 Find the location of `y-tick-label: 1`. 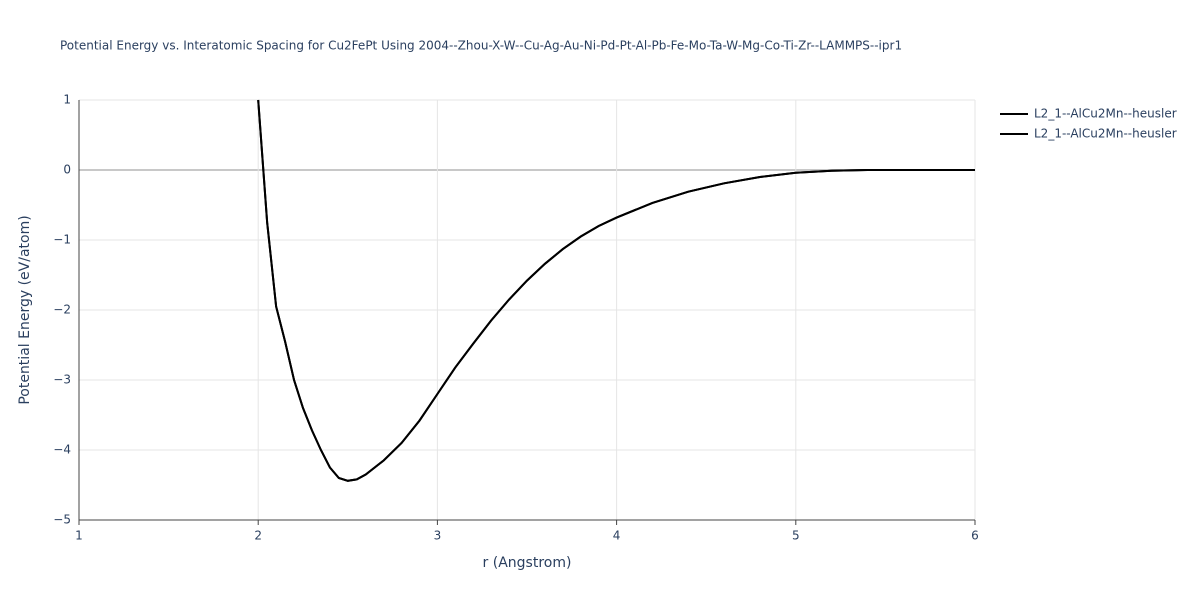

y-tick-label: 1 is located at coordinates (67, 100).